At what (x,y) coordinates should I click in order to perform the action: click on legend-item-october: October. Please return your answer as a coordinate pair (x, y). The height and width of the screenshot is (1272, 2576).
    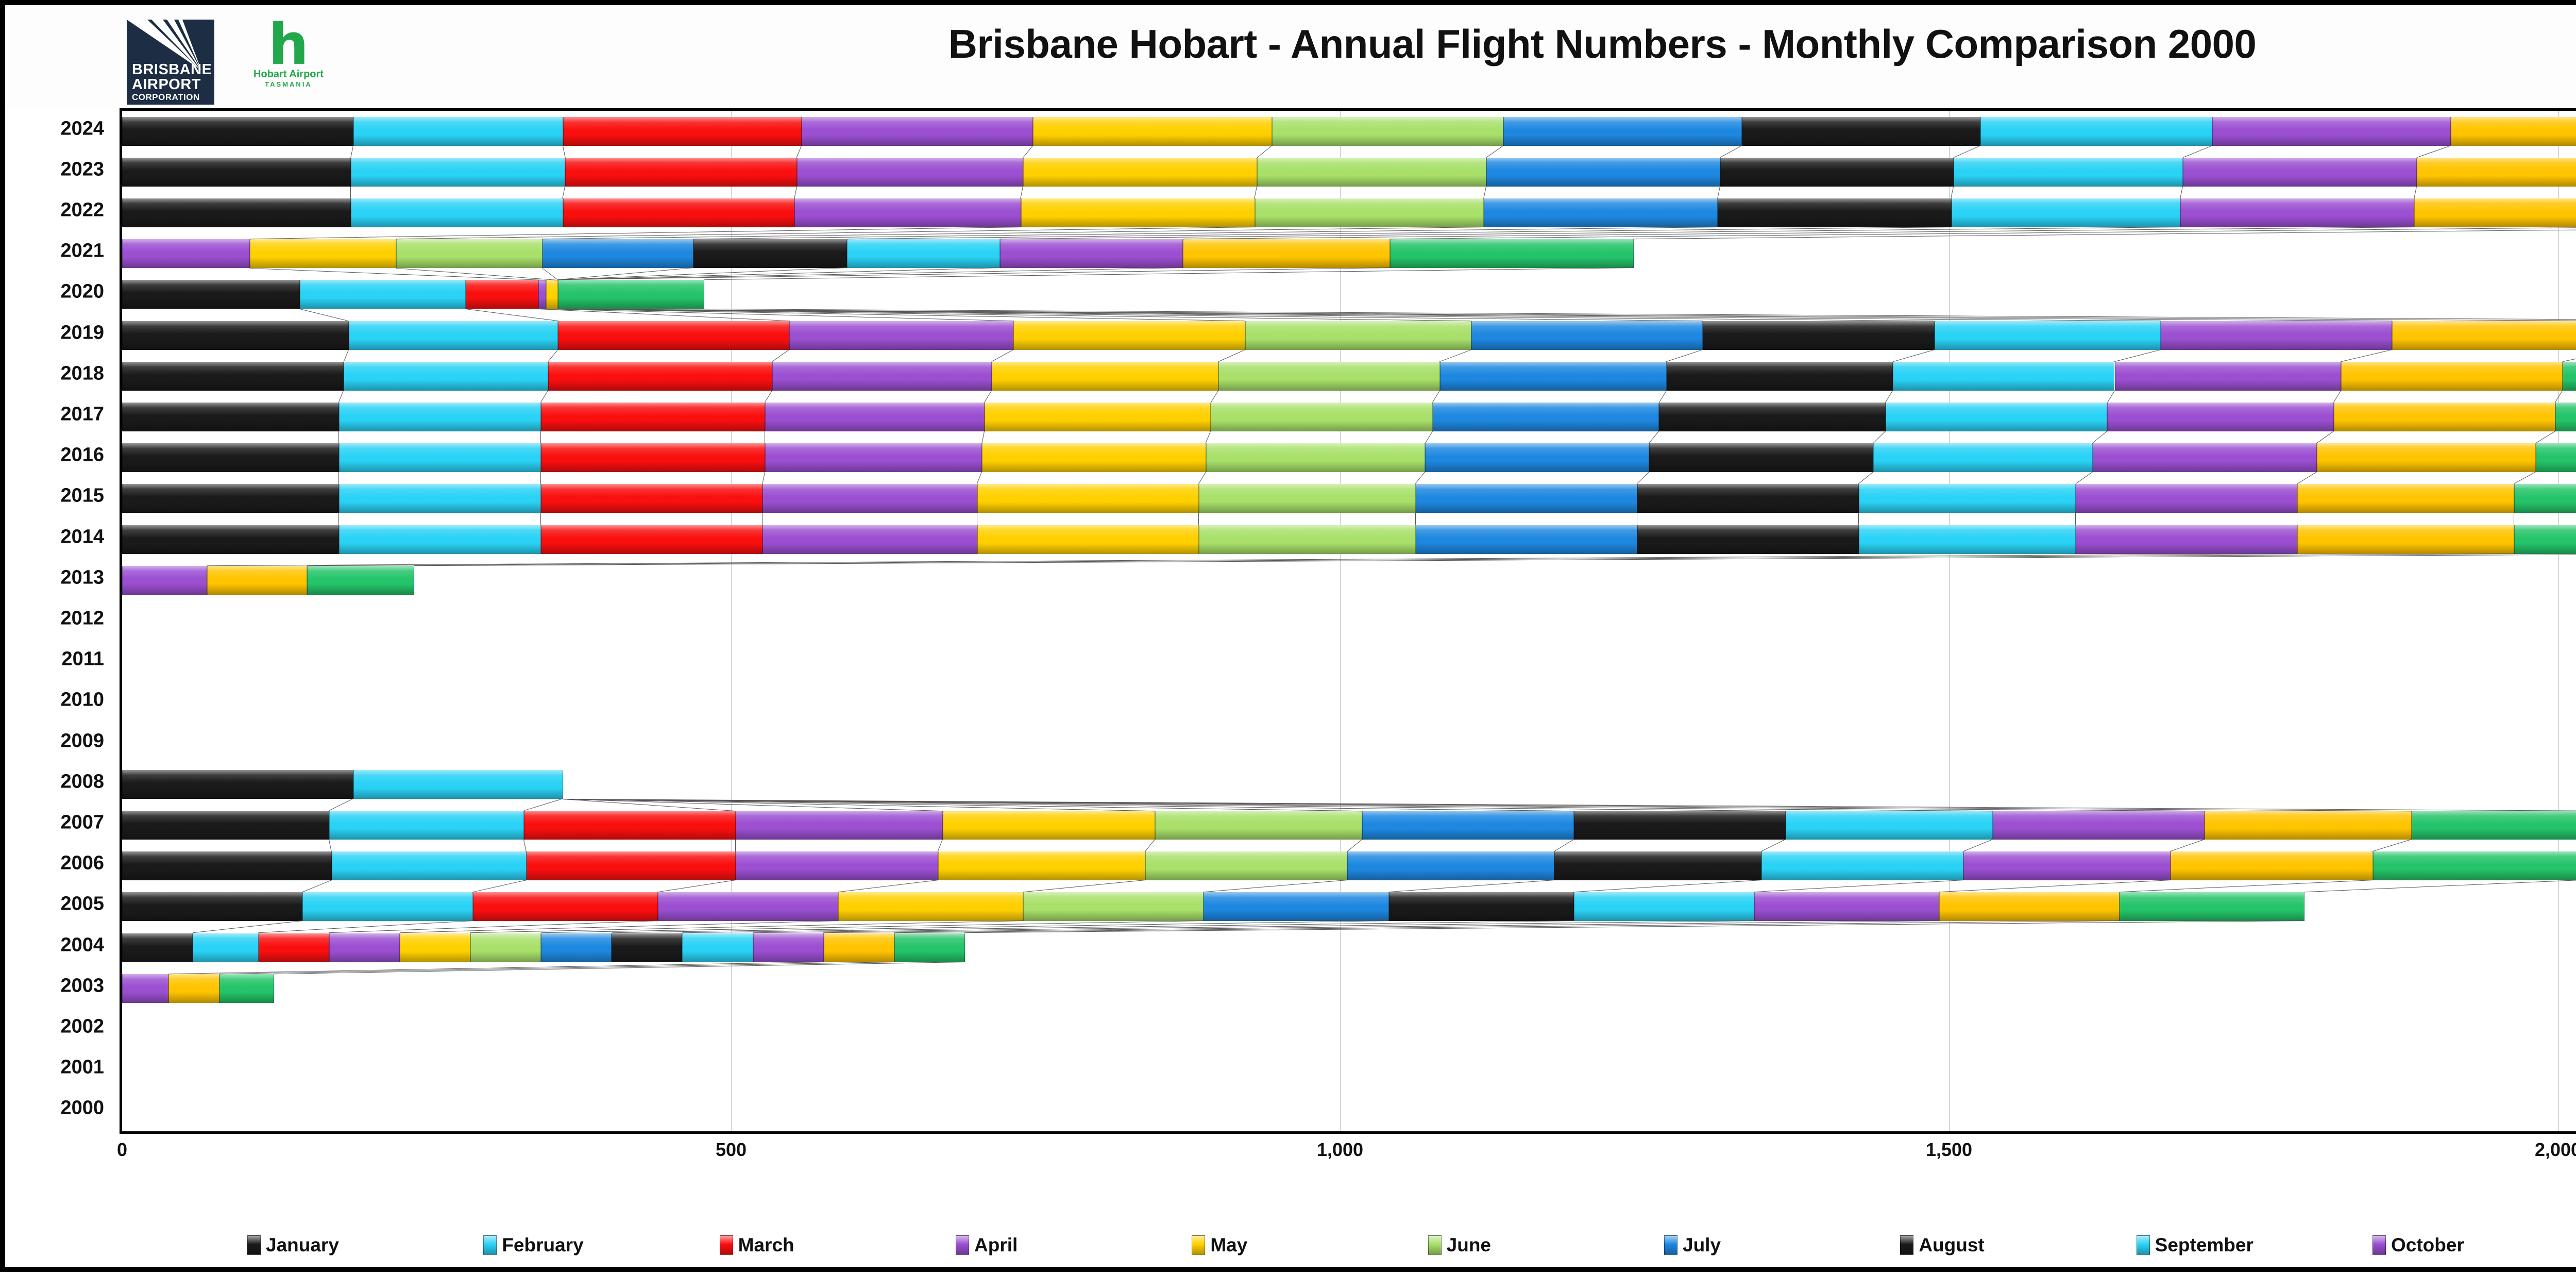
    Looking at the image, I should click on (2418, 1245).